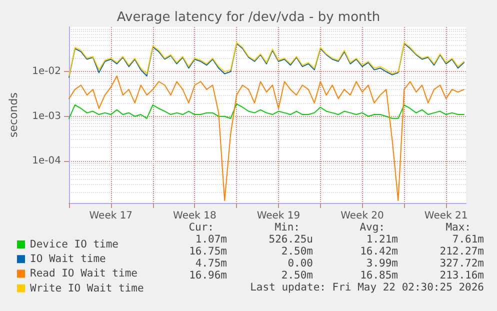 Image resolution: width=497 pixels, height=311 pixels. Describe the element at coordinates (201, 228) in the screenshot. I see `text: Cur:` at that location.